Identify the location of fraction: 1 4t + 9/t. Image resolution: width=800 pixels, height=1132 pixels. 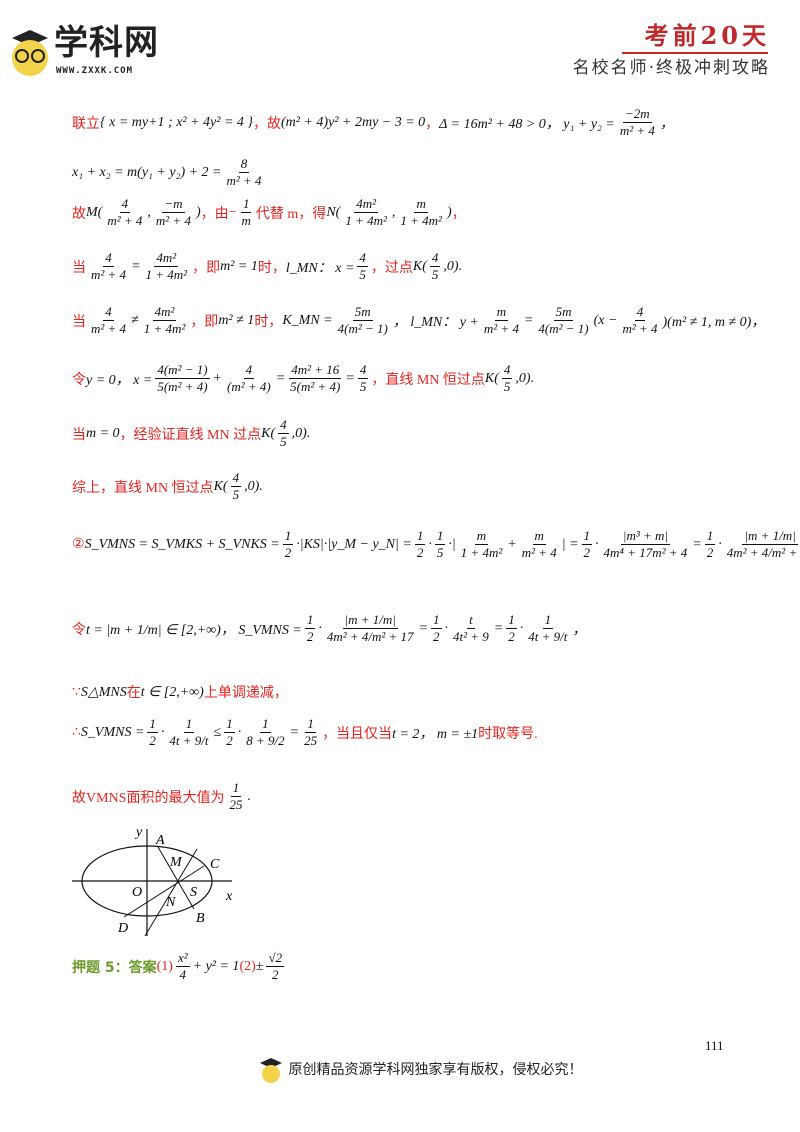
(547, 629).